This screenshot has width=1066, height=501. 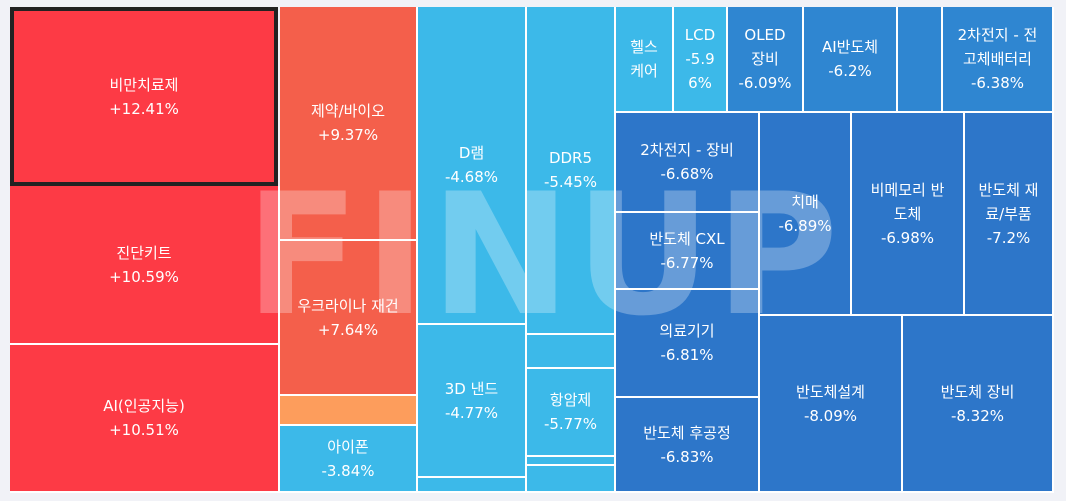 What do you see at coordinates (700, 35) in the screenshot?
I see `tile-name: LCD` at bounding box center [700, 35].